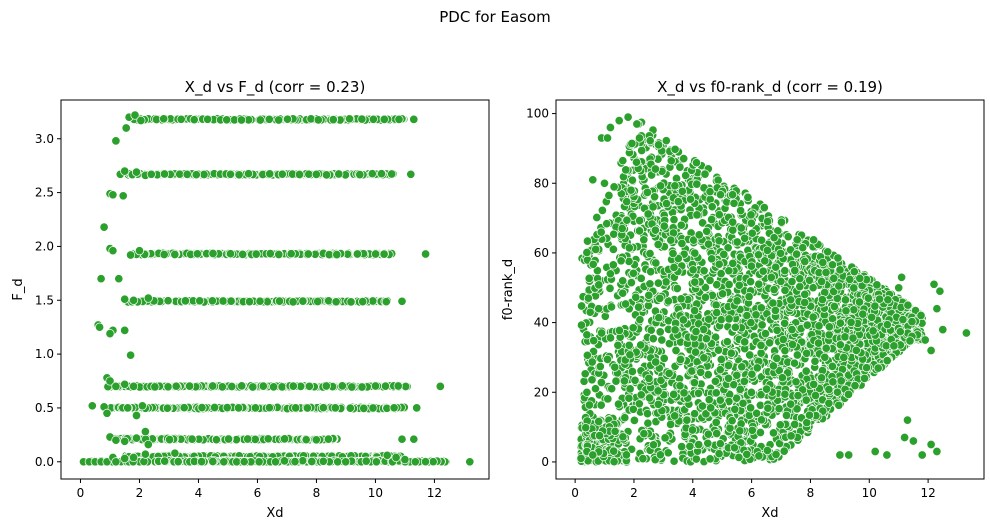  I want to click on x-tick-label: 12, so click(434, 493).